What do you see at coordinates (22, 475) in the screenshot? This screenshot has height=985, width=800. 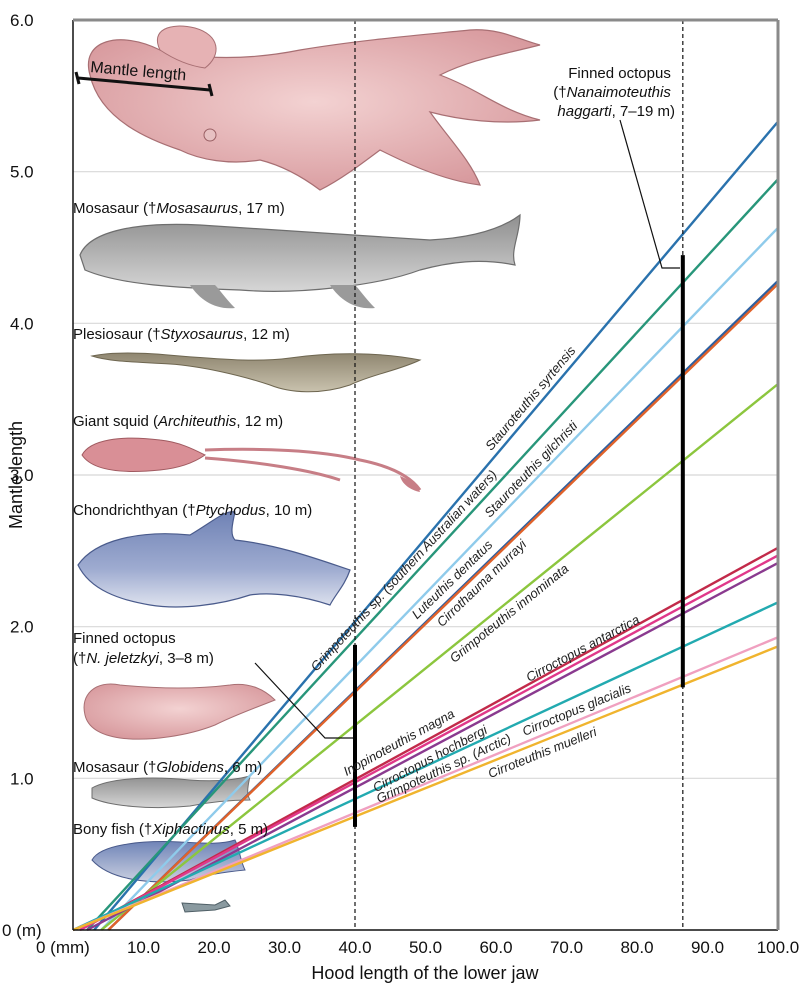 I see `y-tick-label: 3.0` at bounding box center [22, 475].